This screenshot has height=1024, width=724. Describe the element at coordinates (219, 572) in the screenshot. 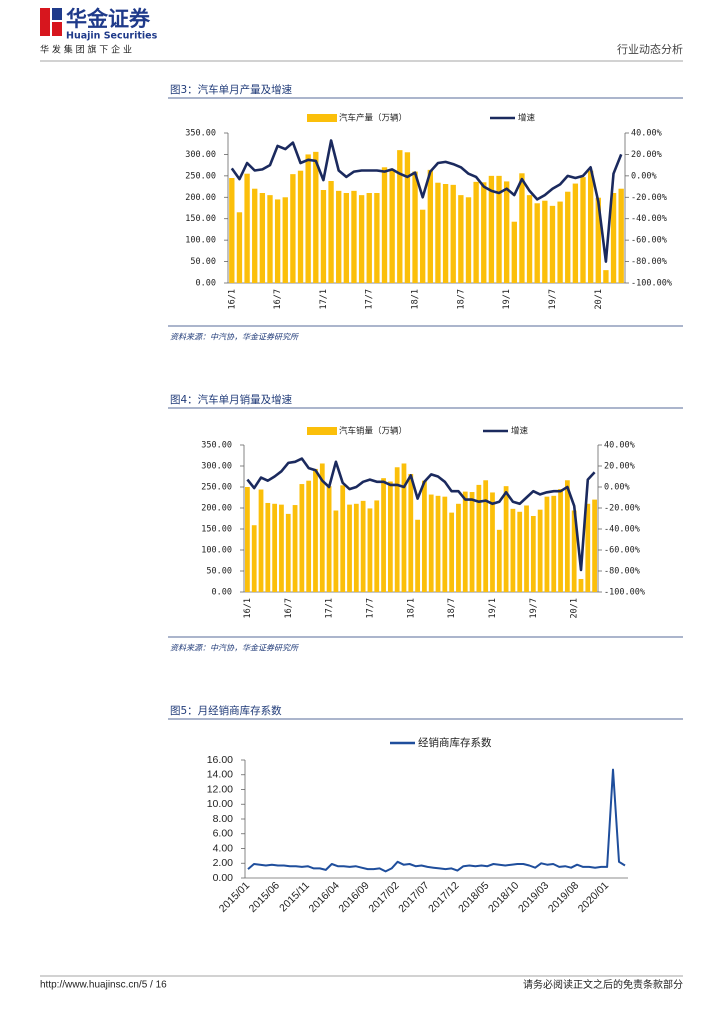

I see `y-tick-label: 50.00` at that location.